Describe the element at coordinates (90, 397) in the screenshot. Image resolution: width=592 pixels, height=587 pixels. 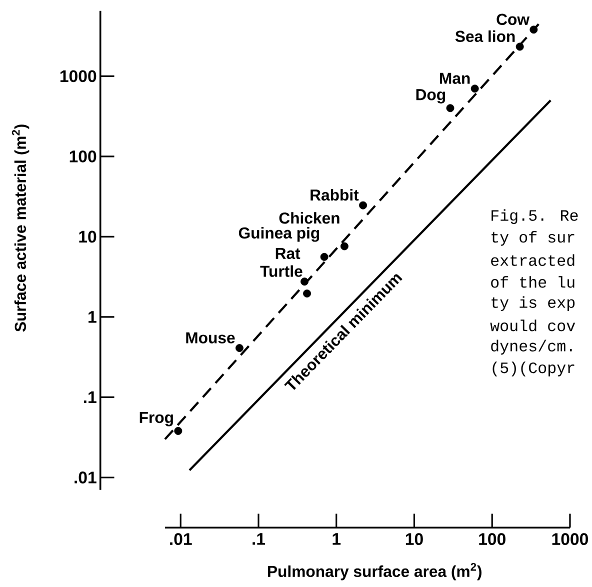
I see `y-tick-label: .1` at that location.